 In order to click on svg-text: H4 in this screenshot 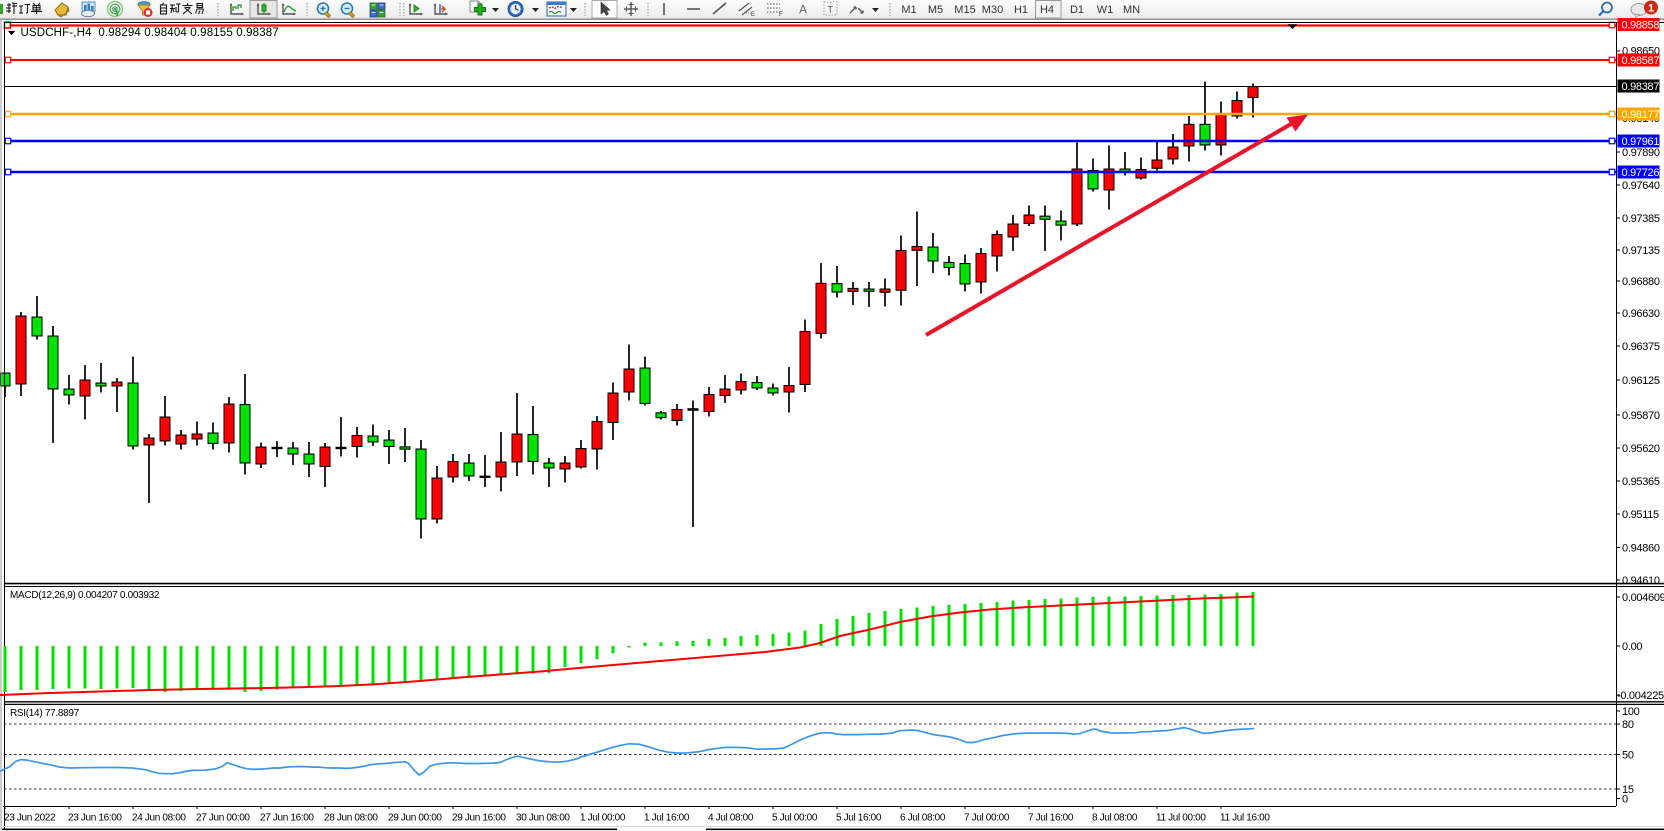, I will do `click(1047, 10)`.